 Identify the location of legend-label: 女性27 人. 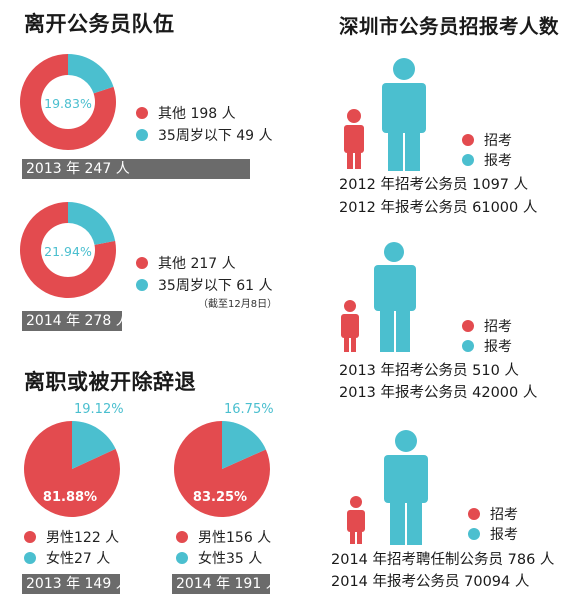
(78, 559).